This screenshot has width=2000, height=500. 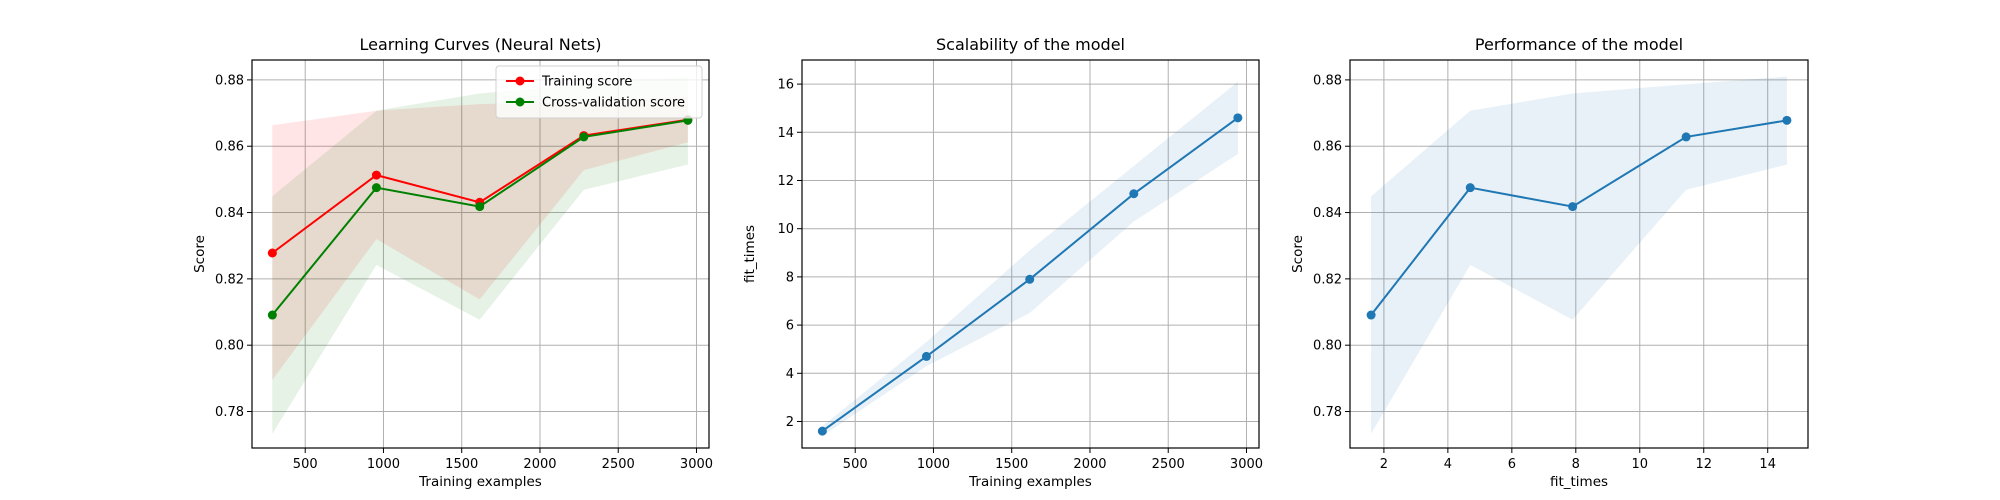 I want to click on legend-box, so click(x=599, y=92).